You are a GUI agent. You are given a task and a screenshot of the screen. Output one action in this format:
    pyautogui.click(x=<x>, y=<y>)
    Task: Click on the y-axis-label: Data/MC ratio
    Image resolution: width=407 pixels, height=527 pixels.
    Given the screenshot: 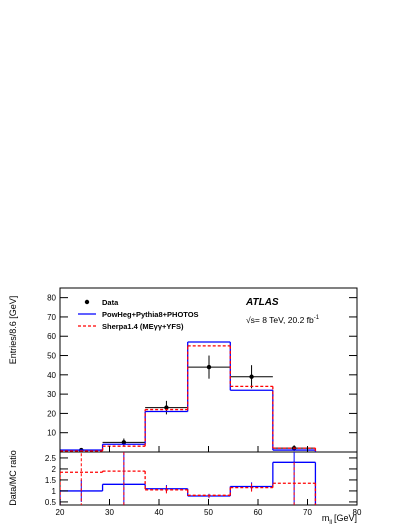 What is the action you would take?
    pyautogui.click(x=13, y=478)
    